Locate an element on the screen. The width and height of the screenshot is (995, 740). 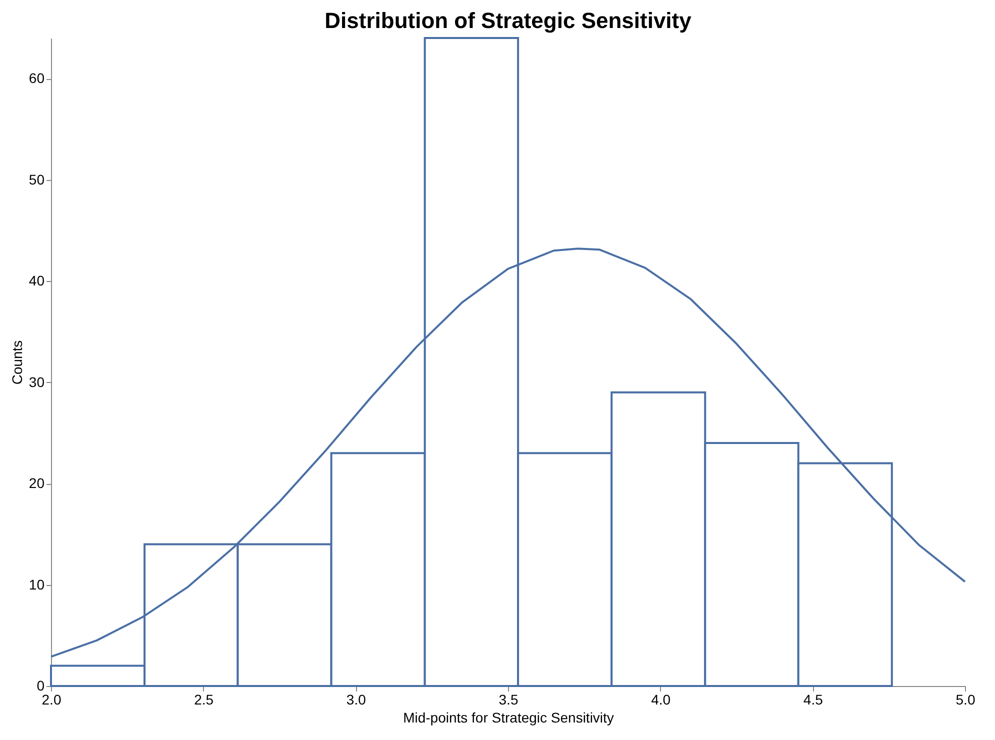
x-axis-title: Mid-points for Strategic Sensitivity is located at coordinates (508, 718).